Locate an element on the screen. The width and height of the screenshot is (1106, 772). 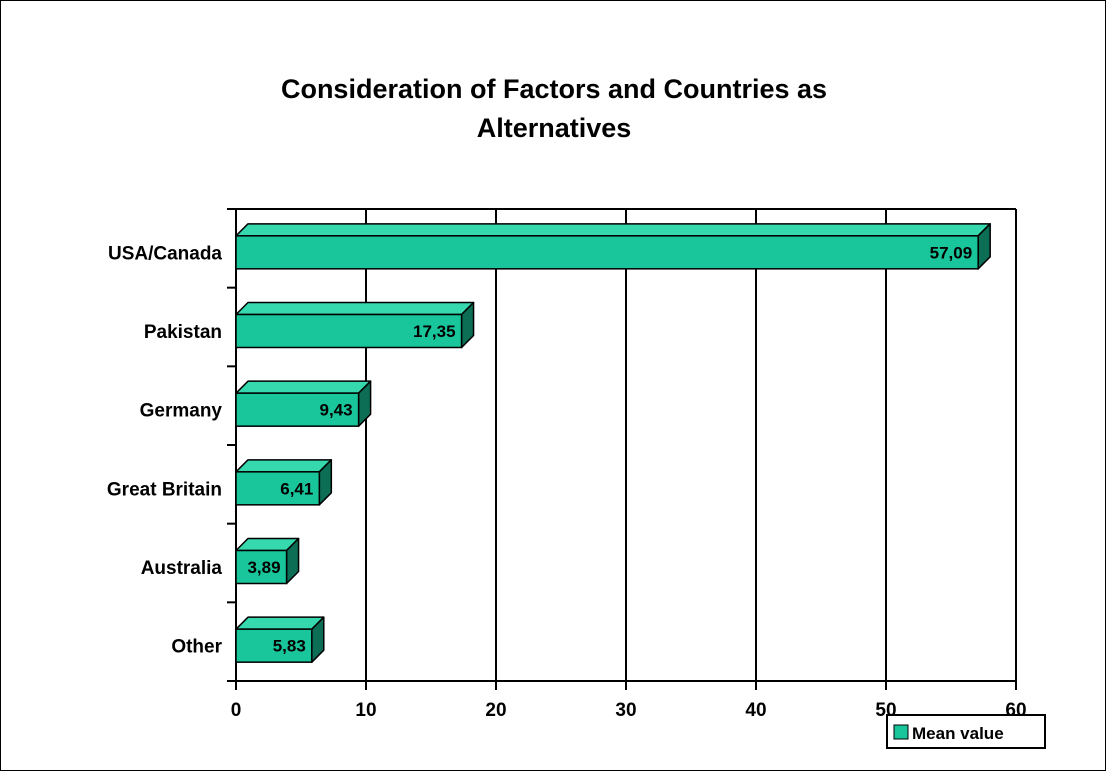
x-tick-label-40: 40 is located at coordinates (755, 710).